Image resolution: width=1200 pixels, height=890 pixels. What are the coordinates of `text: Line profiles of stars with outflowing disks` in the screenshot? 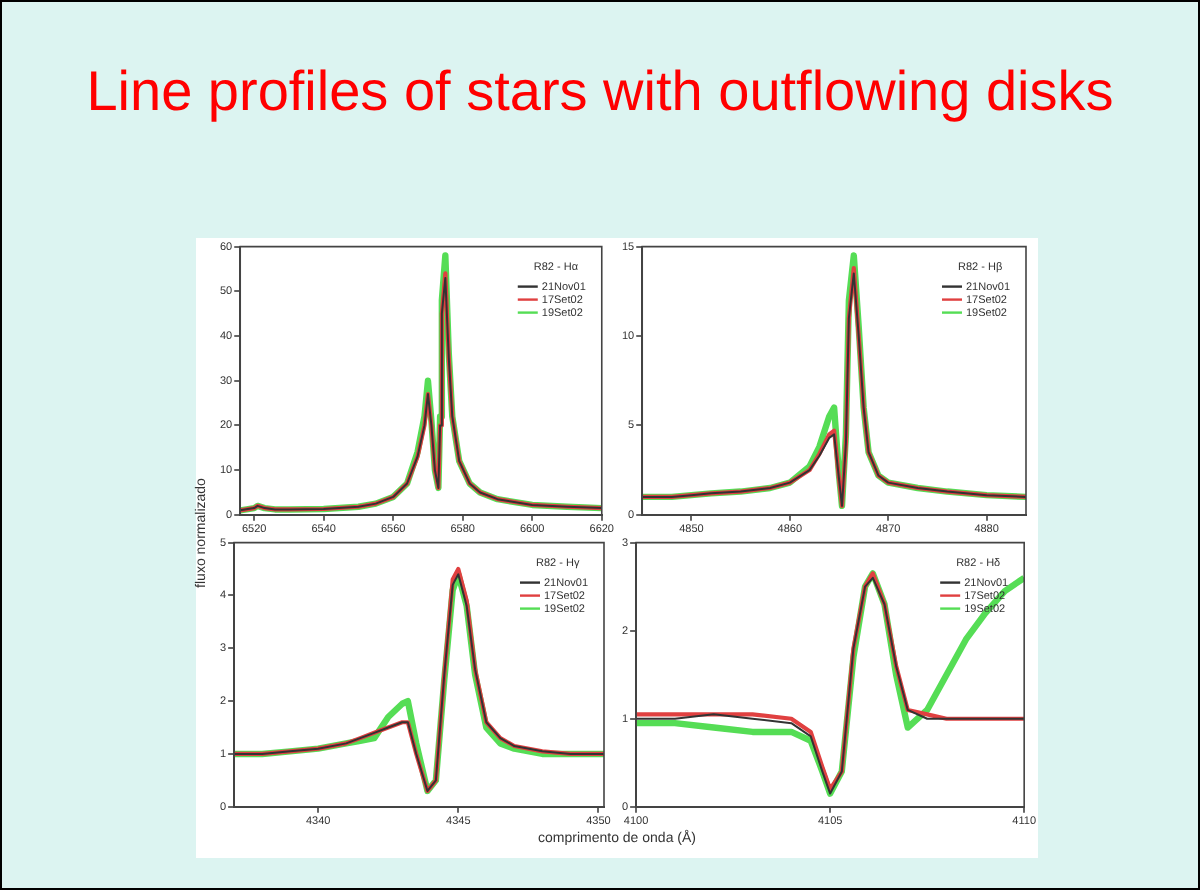 It's located at (600, 92).